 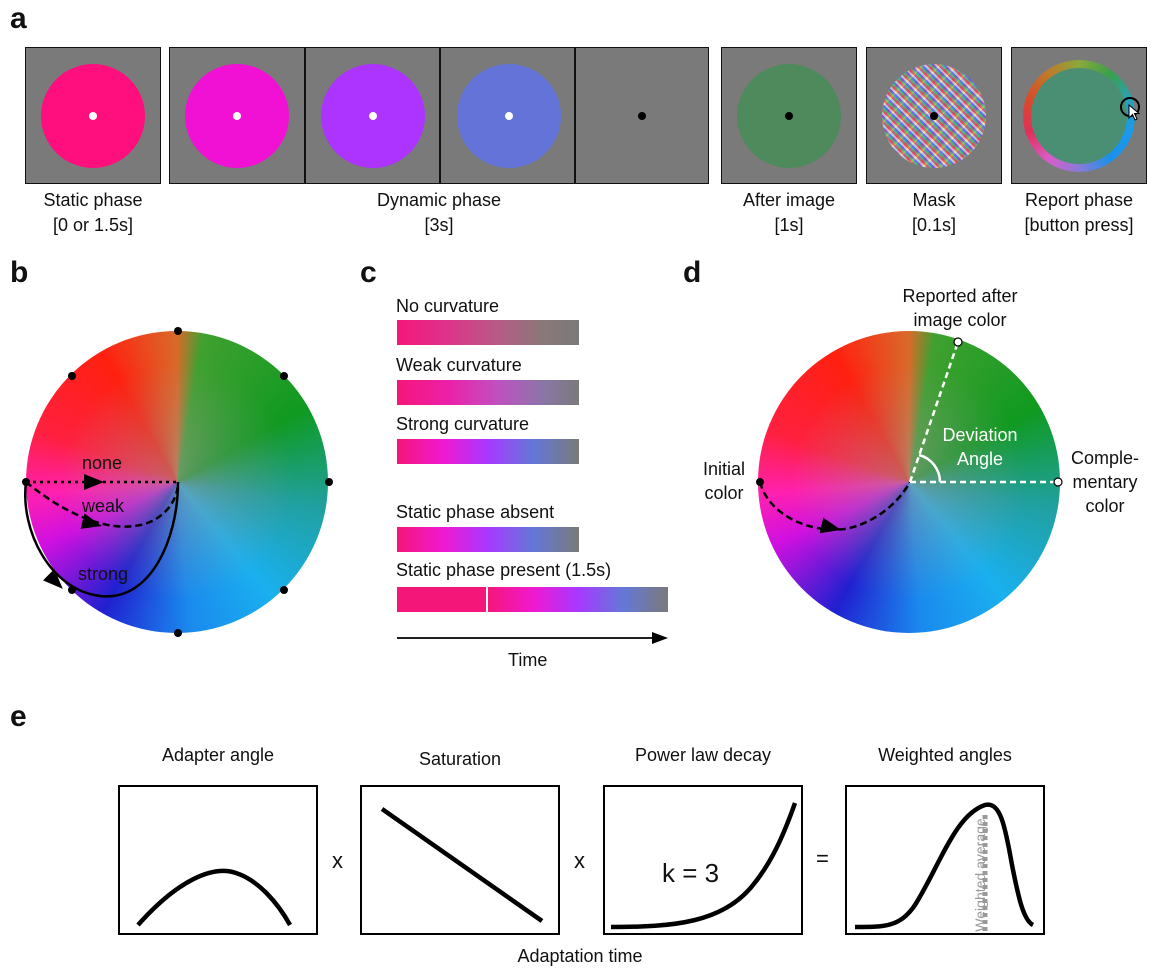 I want to click on reported-line, so click(x=934, y=412).